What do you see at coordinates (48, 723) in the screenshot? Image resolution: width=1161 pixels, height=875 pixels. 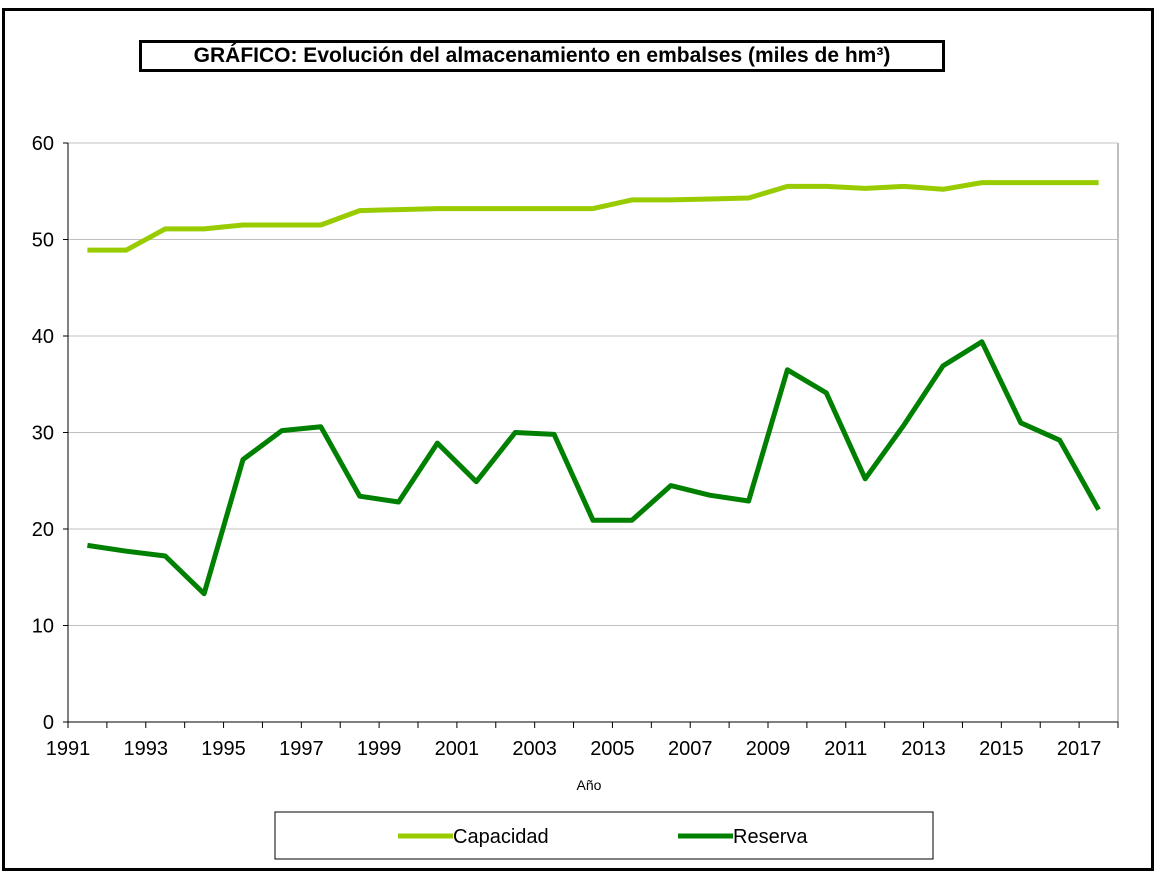 I see `y-tick-label: 0` at bounding box center [48, 723].